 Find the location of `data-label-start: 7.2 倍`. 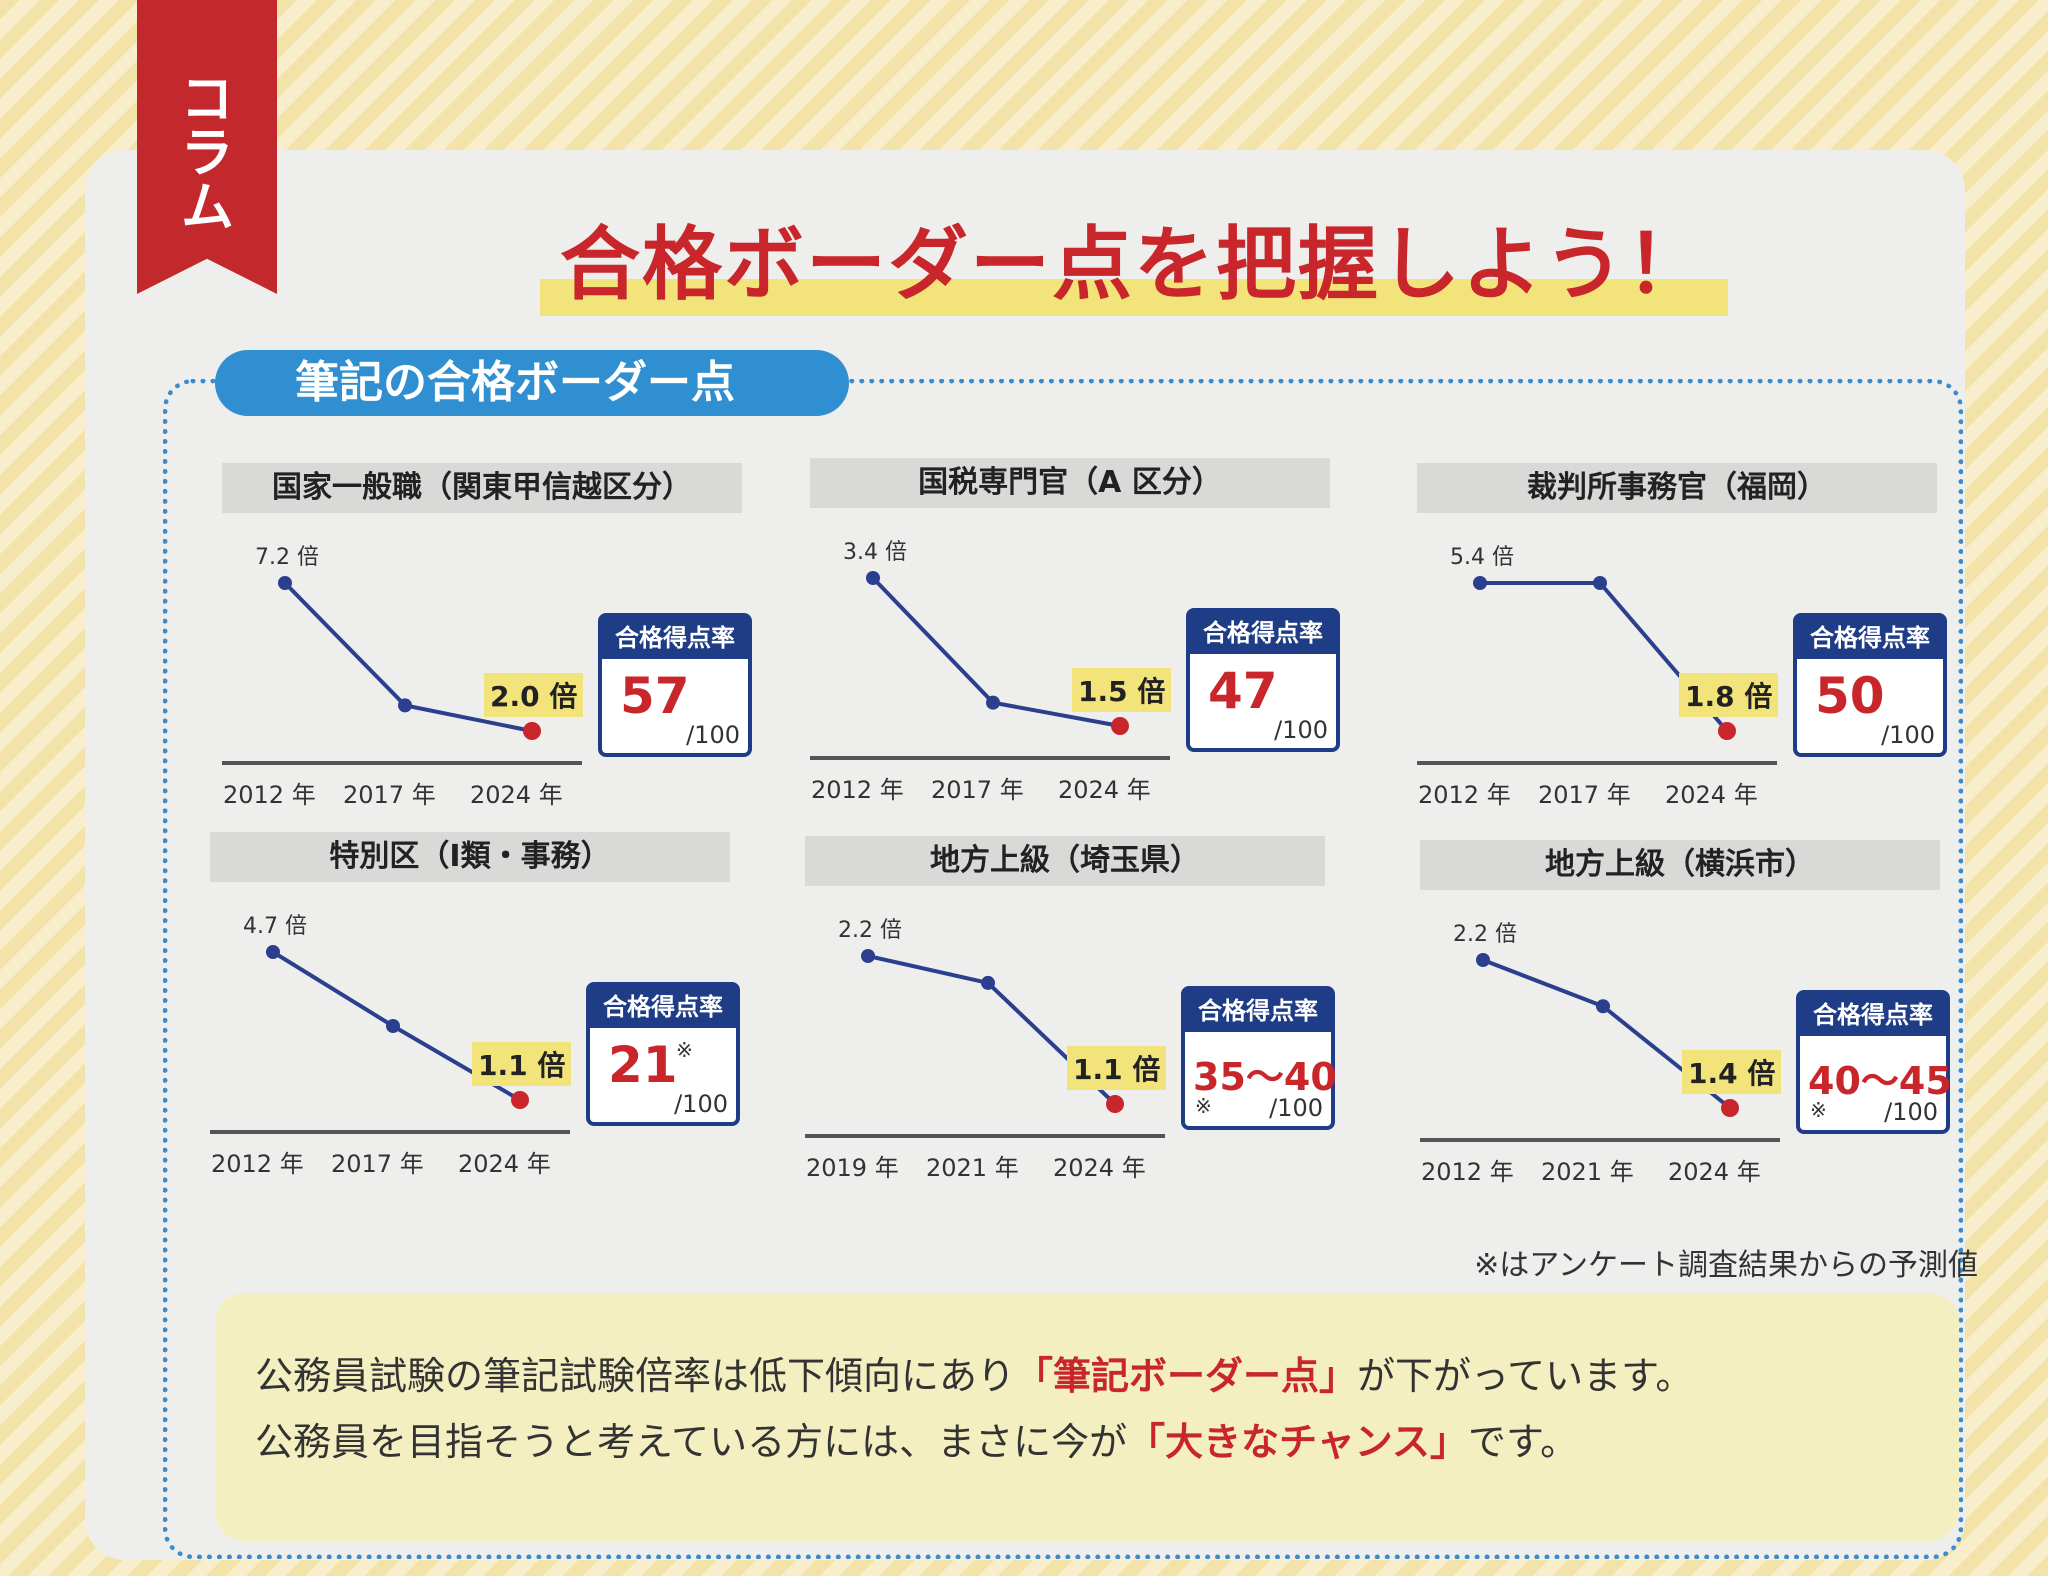

data-label-start: 7.2 倍 is located at coordinates (287, 557).